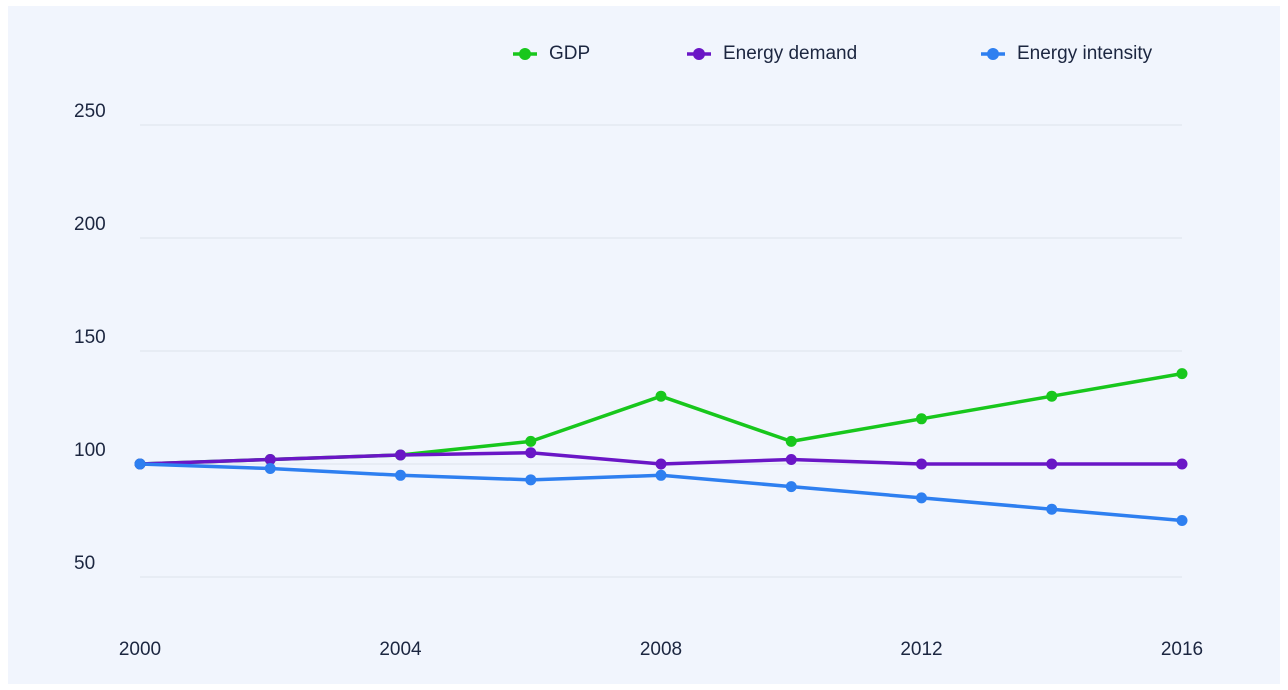  I want to click on y-tick-label: 50, so click(84, 563).